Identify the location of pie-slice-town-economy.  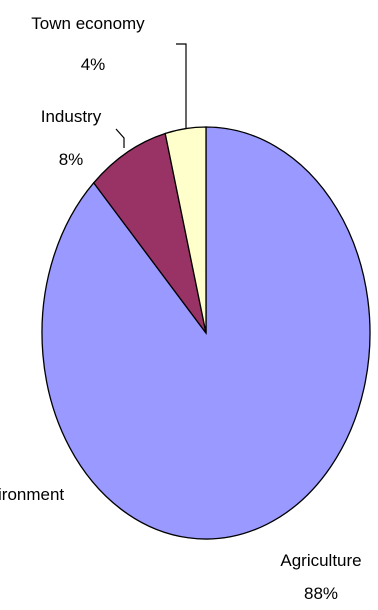
(185, 230).